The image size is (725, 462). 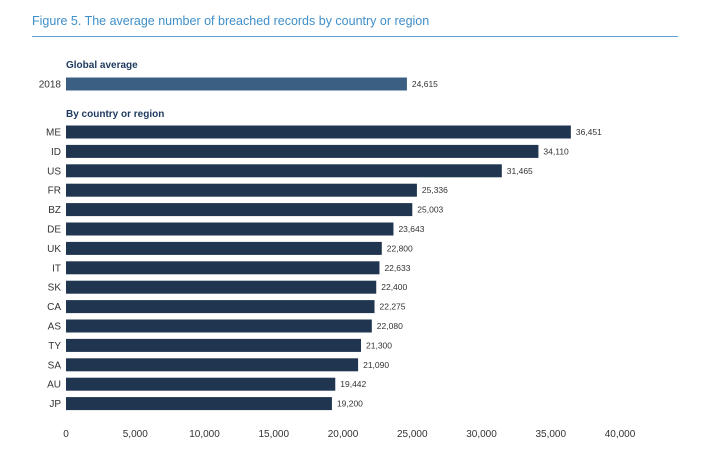 I want to click on category-label-jp: JP, so click(x=55, y=404).